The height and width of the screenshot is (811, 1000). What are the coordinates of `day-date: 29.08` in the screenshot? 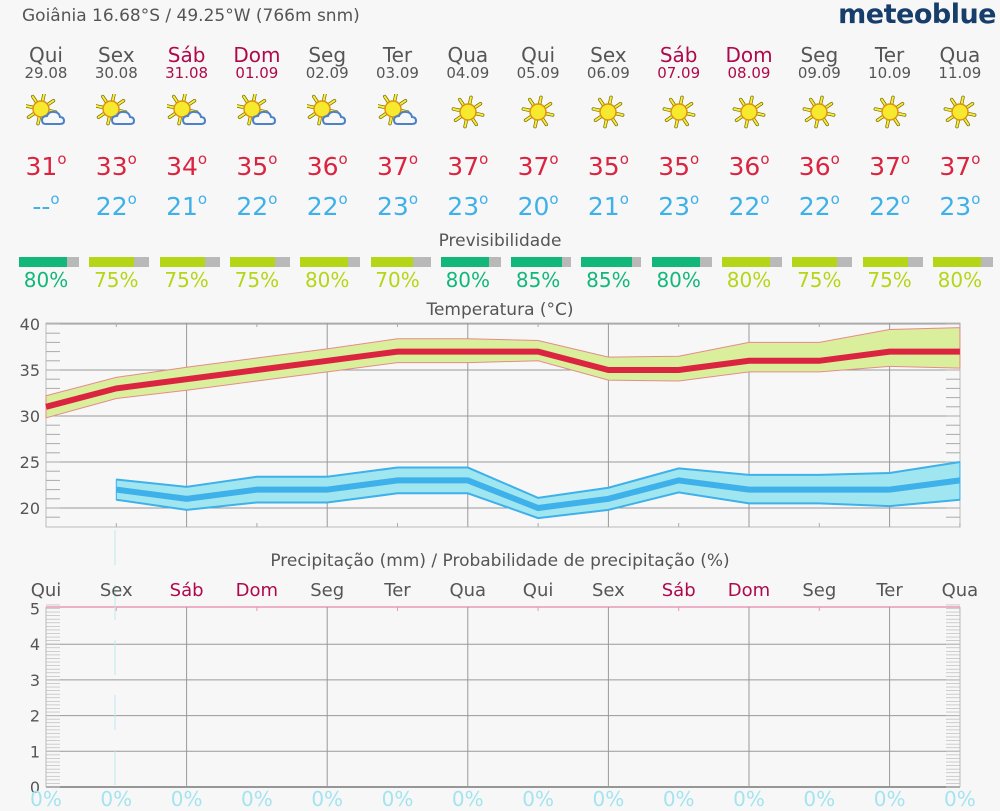 It's located at (46, 73).